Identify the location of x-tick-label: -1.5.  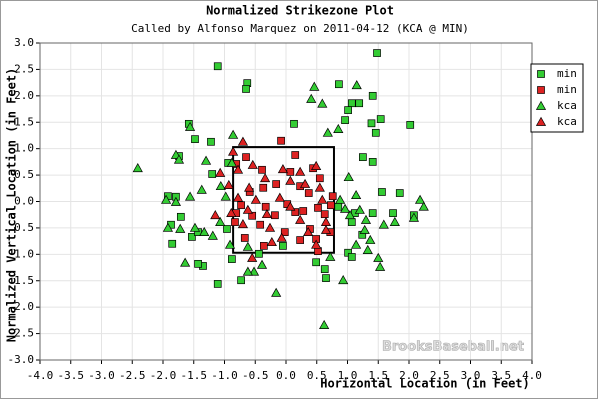
(194, 375).